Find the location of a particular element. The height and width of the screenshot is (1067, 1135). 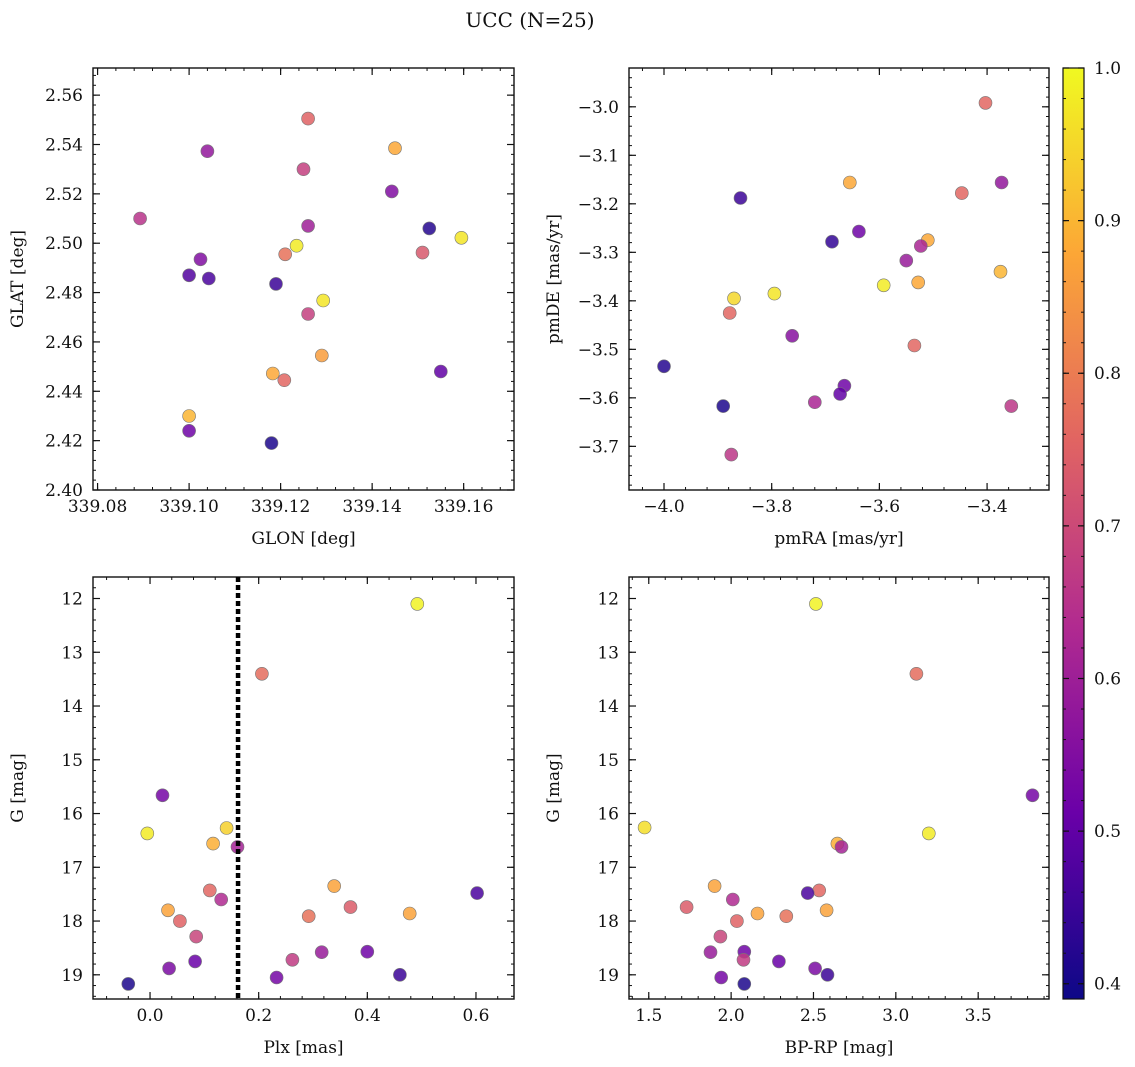

y-tick-label: 2.42 is located at coordinates (64, 442).